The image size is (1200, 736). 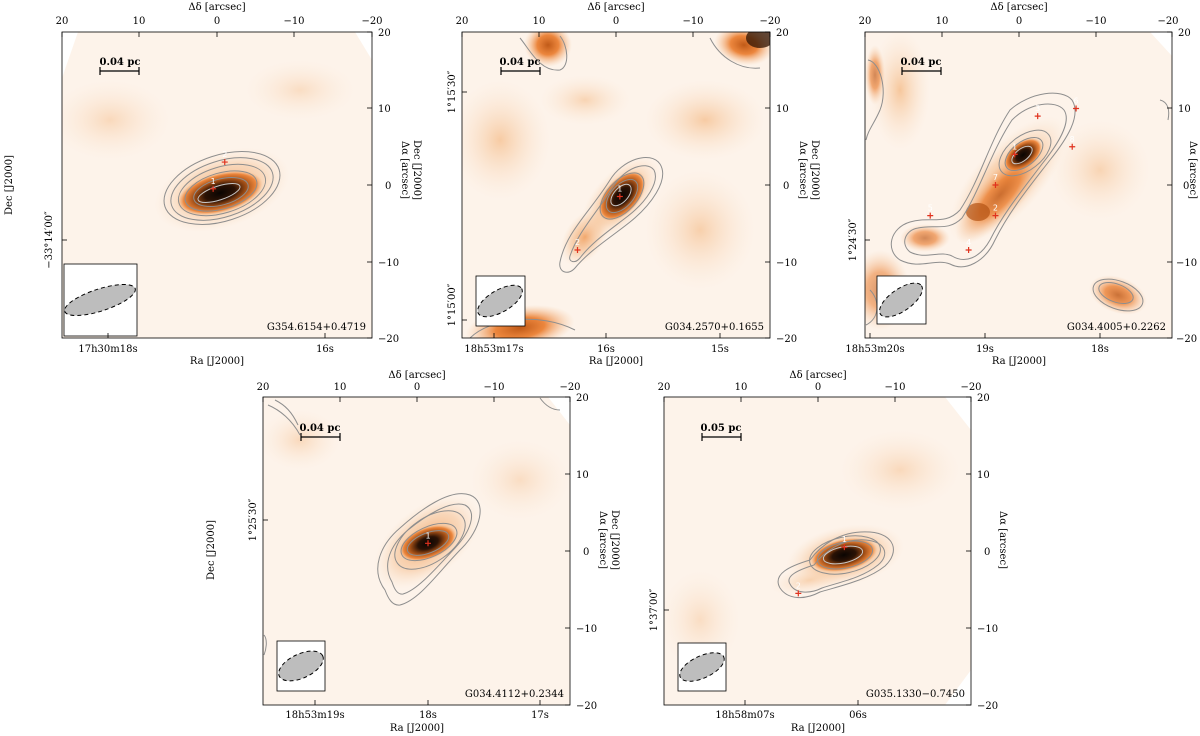 I want to click on panel-g034-4005-right-tick-20: 20, so click(x=1184, y=33).